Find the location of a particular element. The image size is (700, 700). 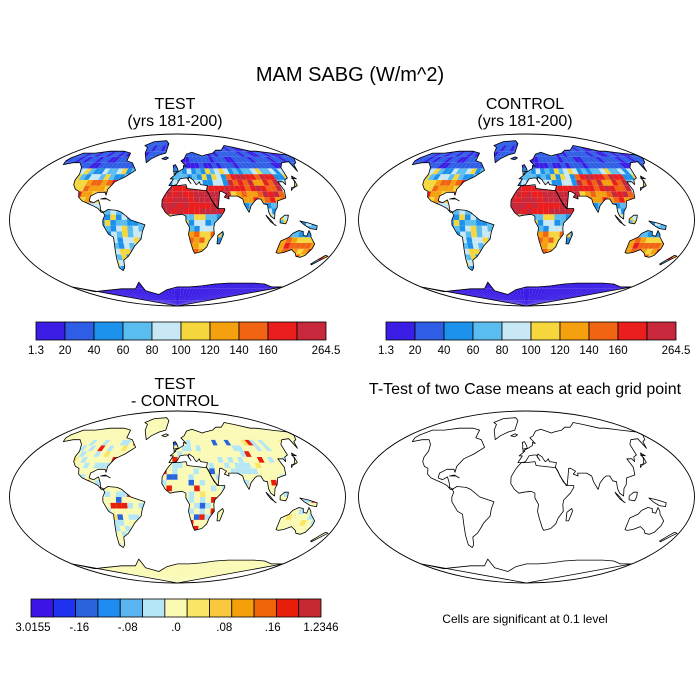

control-map is located at coordinates (526, 220).